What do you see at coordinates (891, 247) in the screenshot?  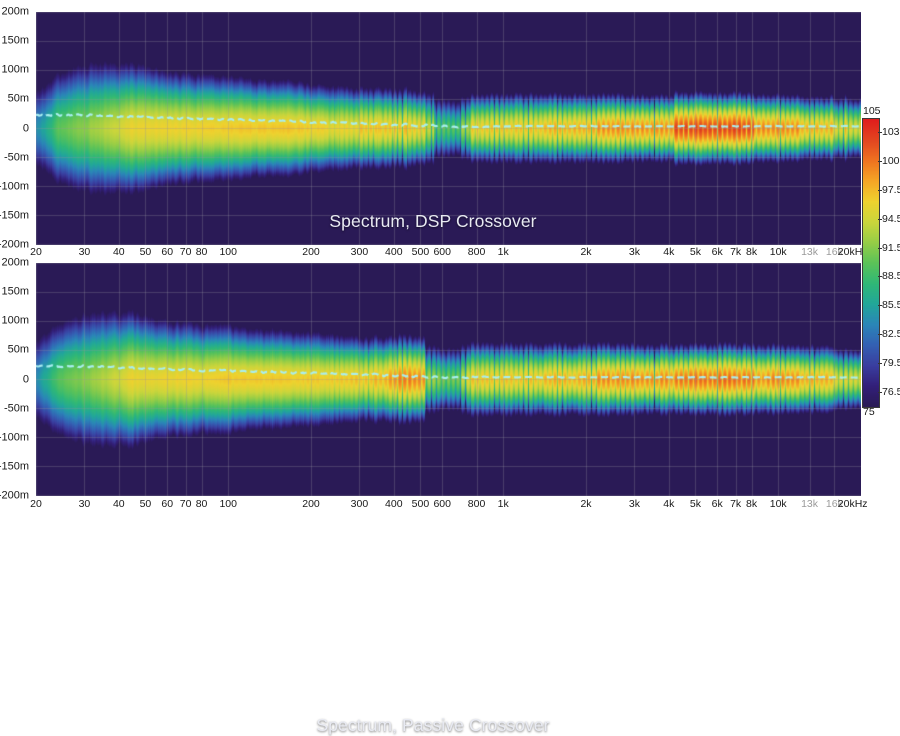 I see `colorbar-tick-label: 91.5` at bounding box center [891, 247].